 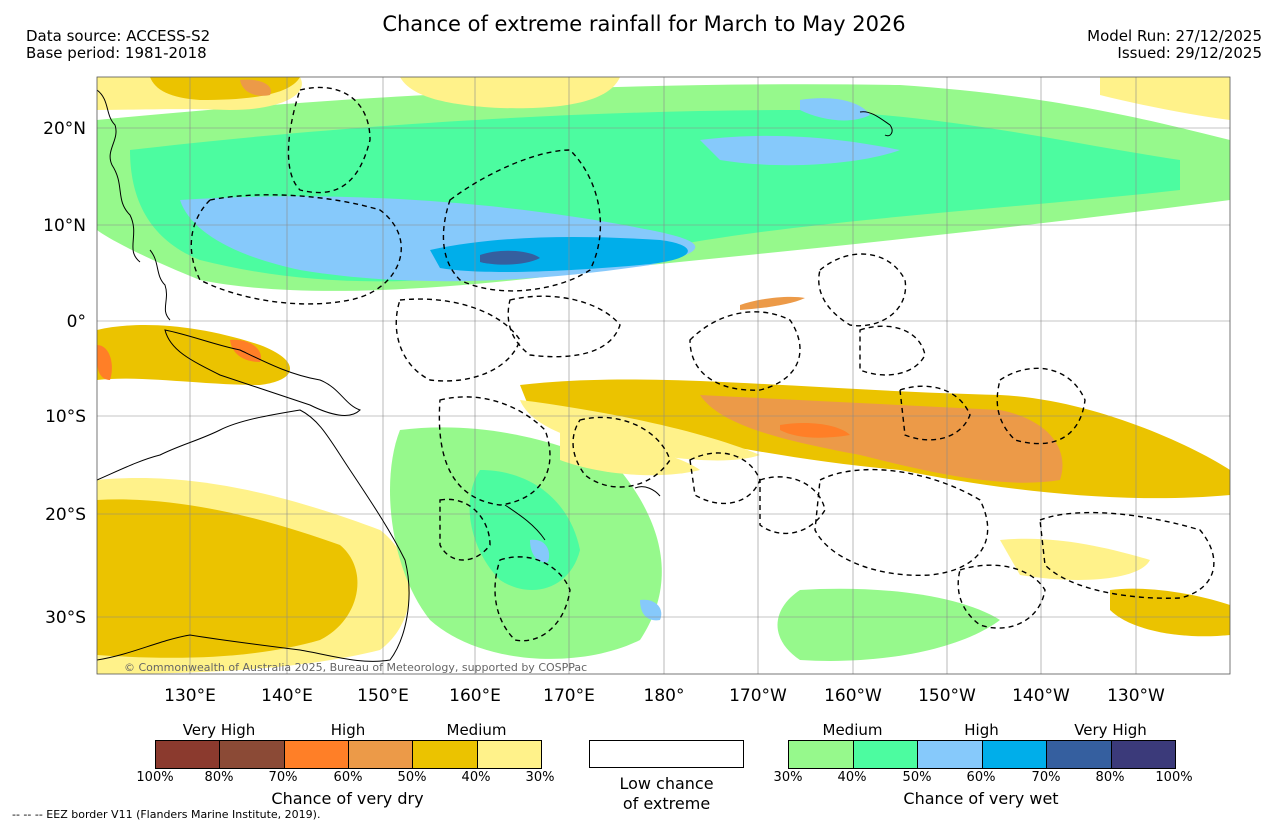 I want to click on dry-tick: 60%, so click(x=348, y=777).